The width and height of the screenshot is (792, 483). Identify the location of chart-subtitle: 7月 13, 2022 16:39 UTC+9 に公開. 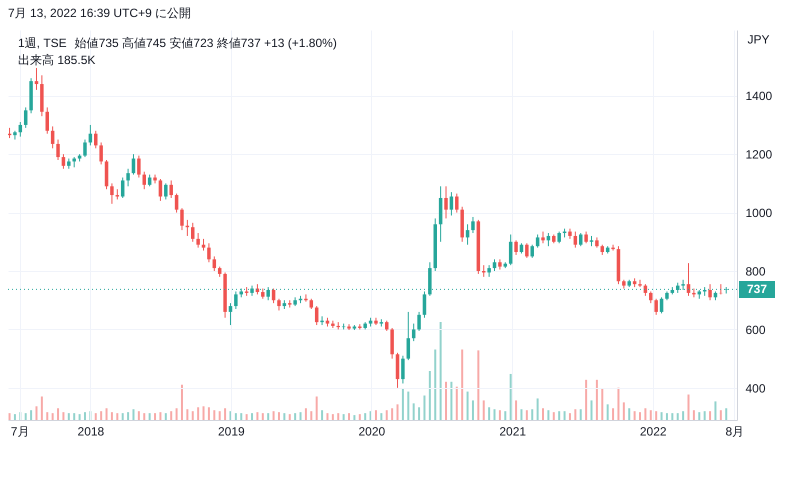
(100, 13).